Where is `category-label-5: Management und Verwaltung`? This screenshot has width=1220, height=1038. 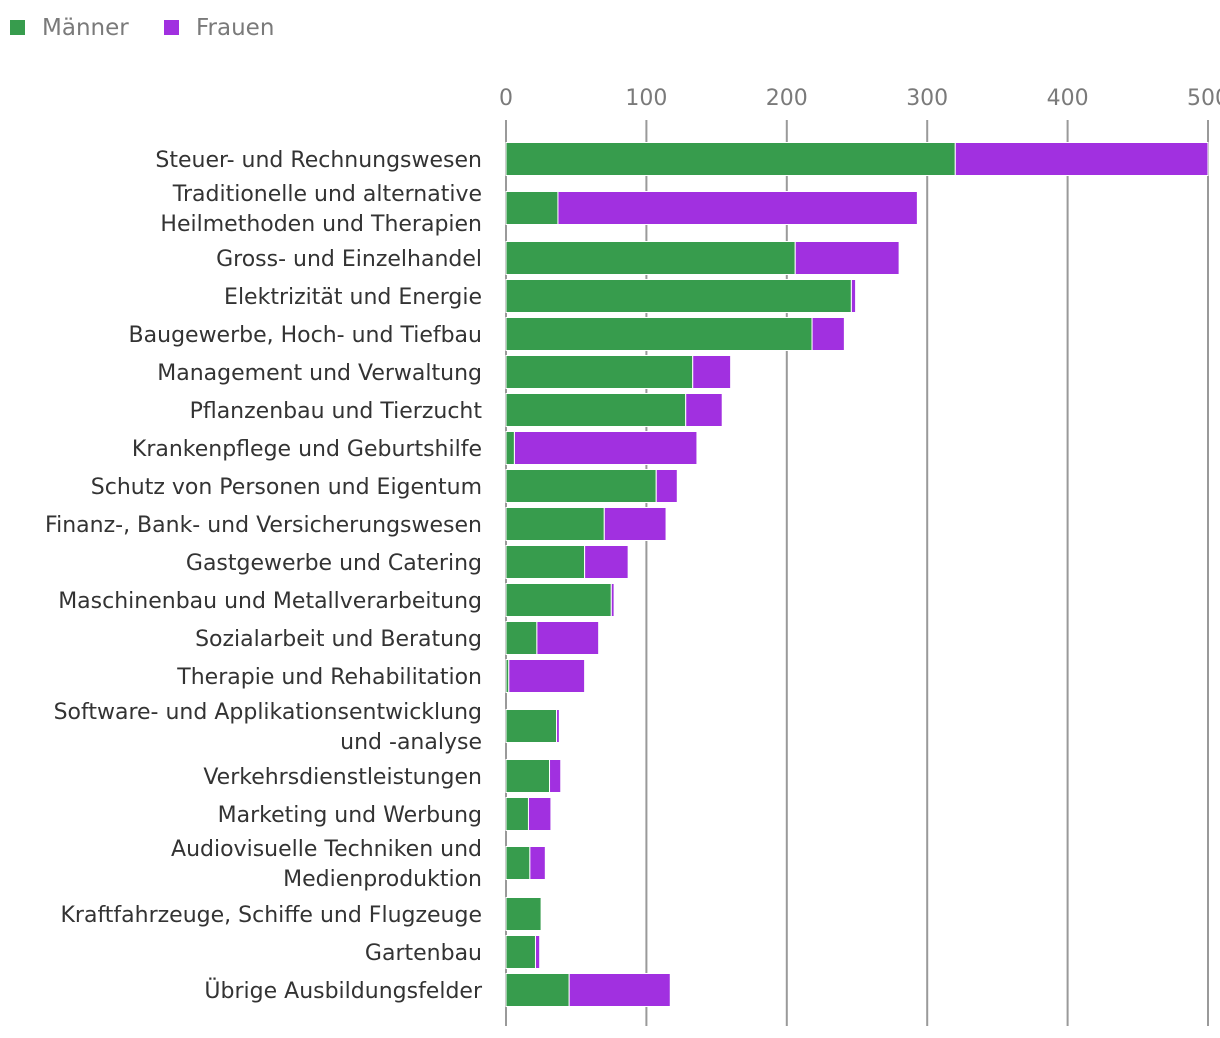
category-label-5: Management und Verwaltung is located at coordinates (319, 373).